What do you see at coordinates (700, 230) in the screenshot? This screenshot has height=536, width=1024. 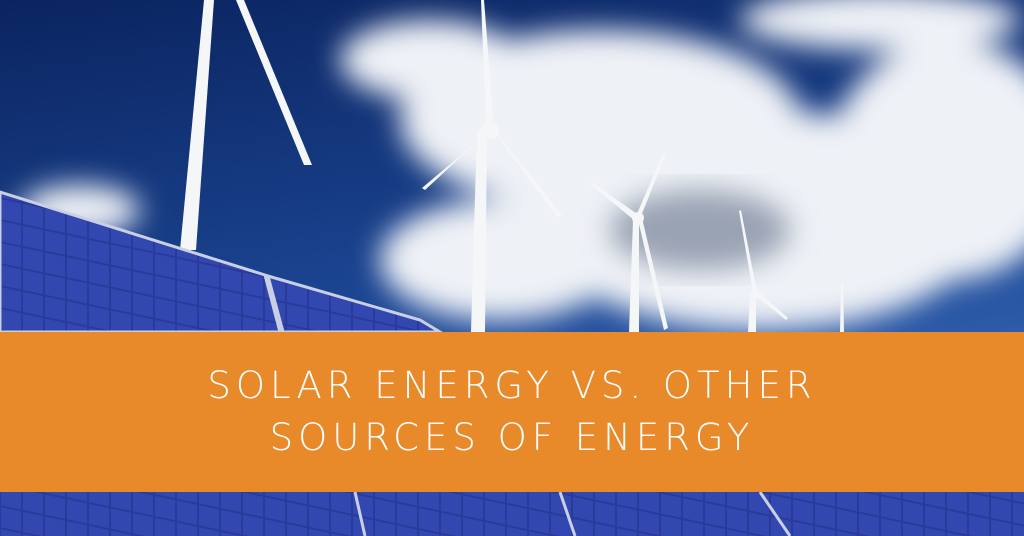 I see `cloud-shade` at bounding box center [700, 230].